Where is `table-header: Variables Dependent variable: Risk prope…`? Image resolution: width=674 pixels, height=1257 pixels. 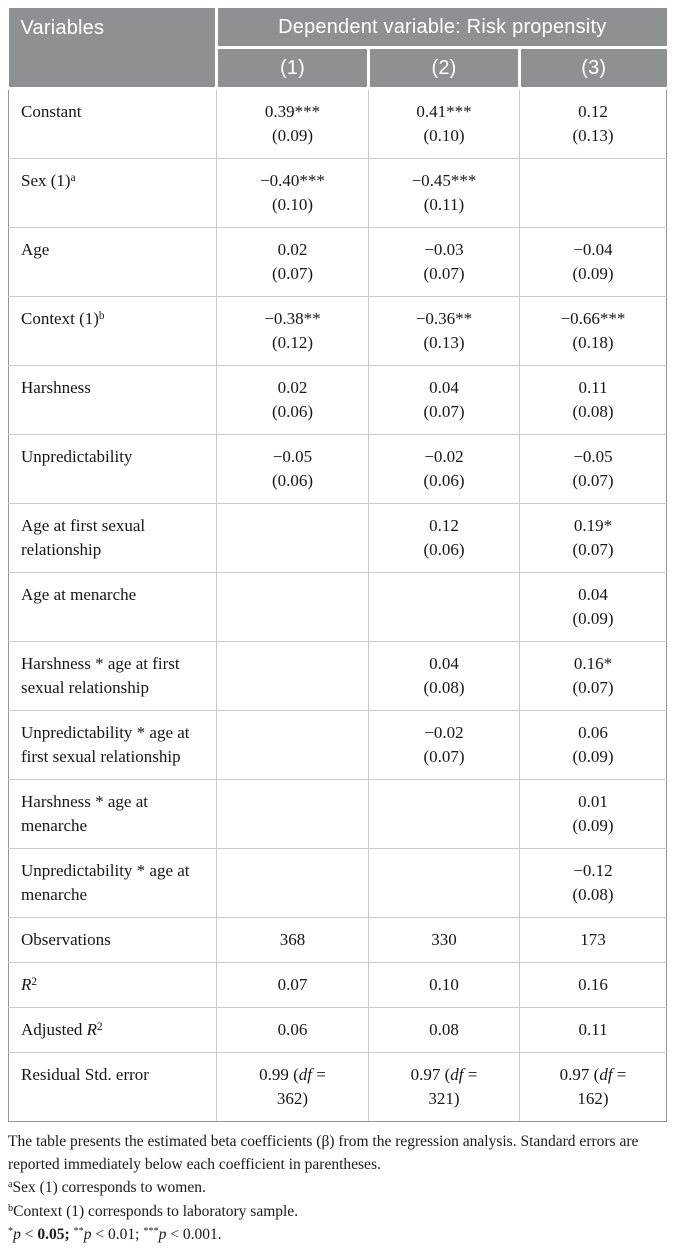 table-header: Variables Dependent variable: Risk prope… is located at coordinates (337, 49).